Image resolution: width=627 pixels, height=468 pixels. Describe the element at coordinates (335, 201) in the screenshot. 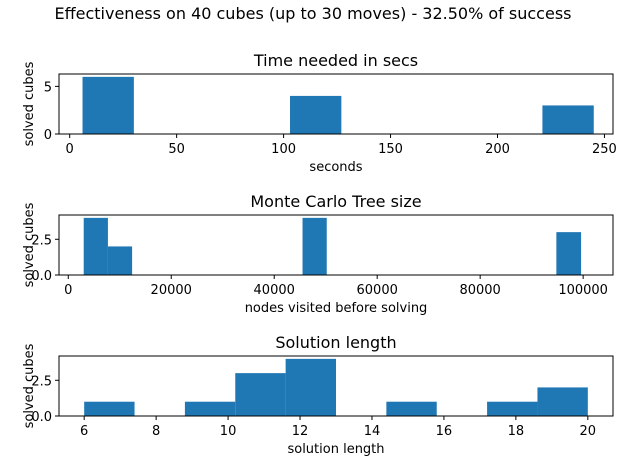

I see `subplot-title: Monte Carlo Tree size` at that location.